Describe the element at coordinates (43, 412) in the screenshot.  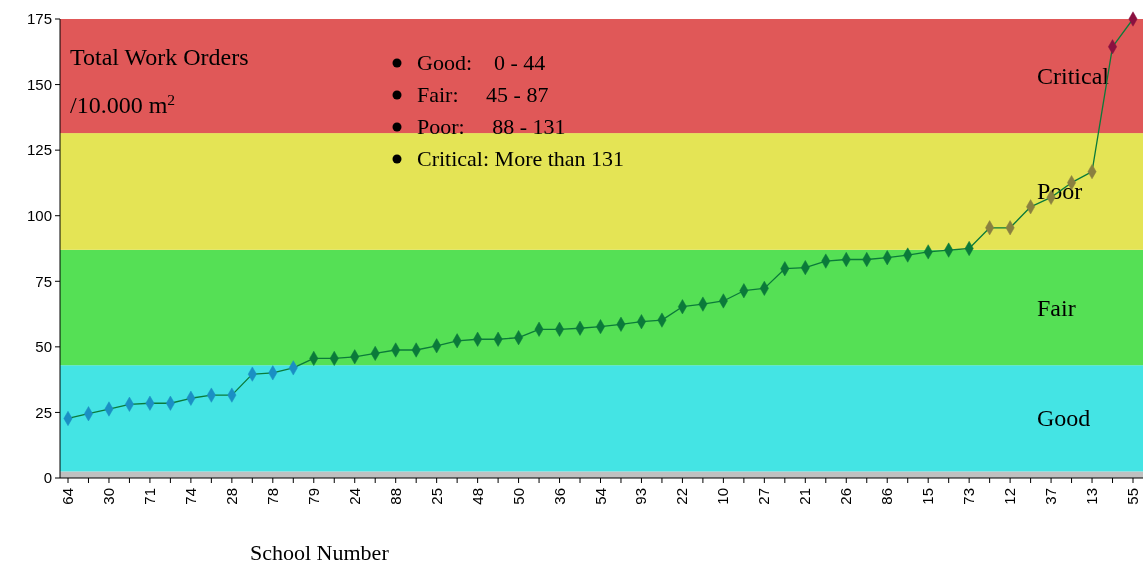
I see `y-tick-label: 25` at that location.